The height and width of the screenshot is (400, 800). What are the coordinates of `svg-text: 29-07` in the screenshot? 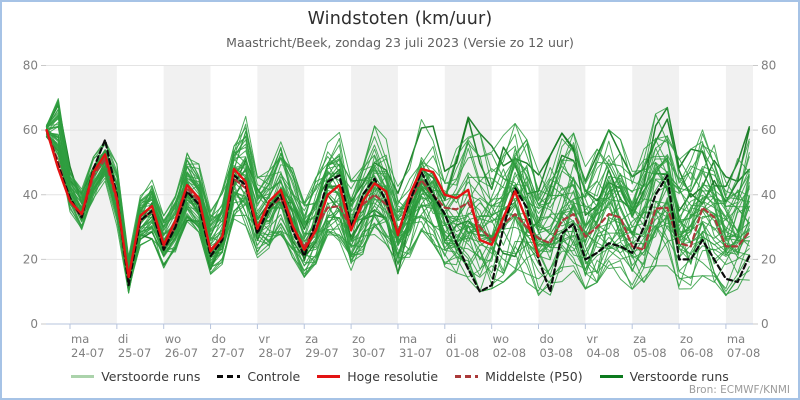 It's located at (321, 353).